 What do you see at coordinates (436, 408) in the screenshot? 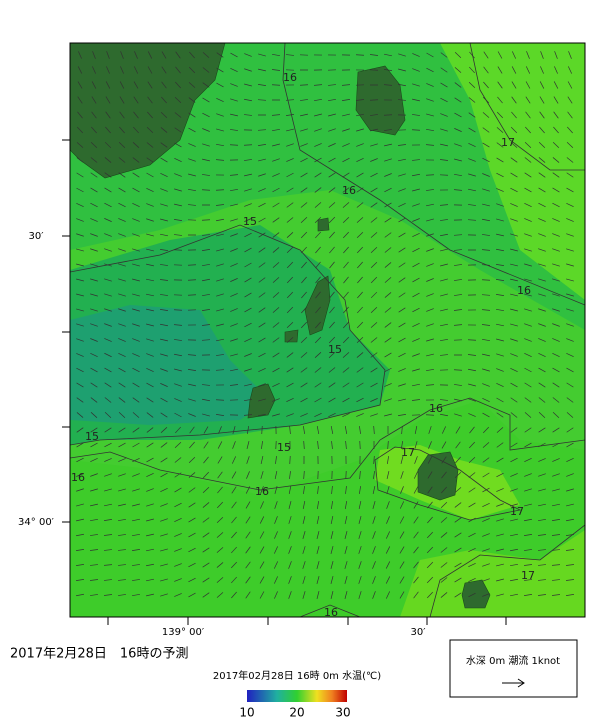
I see `contour-label: 16` at bounding box center [436, 408].